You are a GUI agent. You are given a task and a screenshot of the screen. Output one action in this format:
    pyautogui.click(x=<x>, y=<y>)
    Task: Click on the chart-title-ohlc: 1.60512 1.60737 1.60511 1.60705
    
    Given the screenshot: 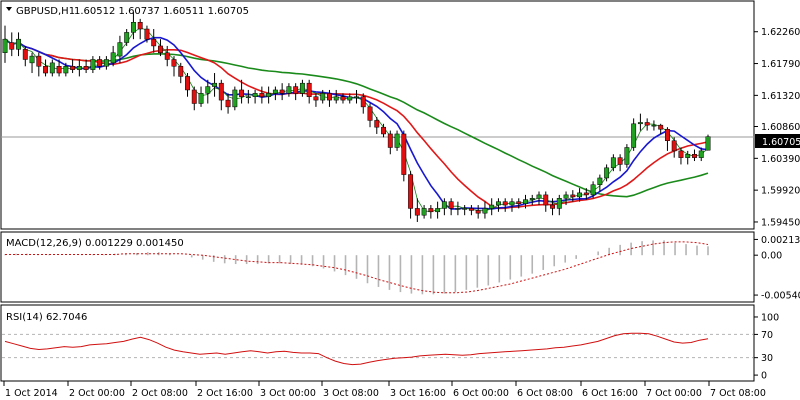 What is the action you would take?
    pyautogui.click(x=161, y=11)
    